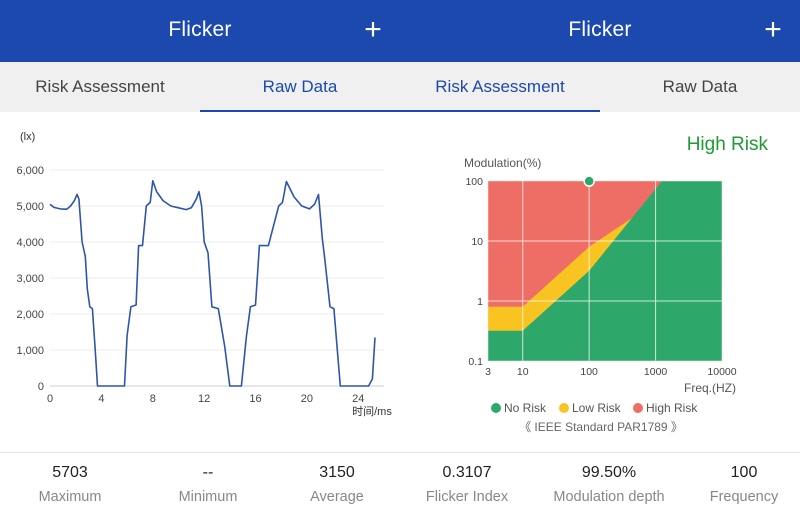  Describe the element at coordinates (601, 427) in the screenshot. I see `standard-footnote: 《 IEEE Standard PAR1789 》` at that location.